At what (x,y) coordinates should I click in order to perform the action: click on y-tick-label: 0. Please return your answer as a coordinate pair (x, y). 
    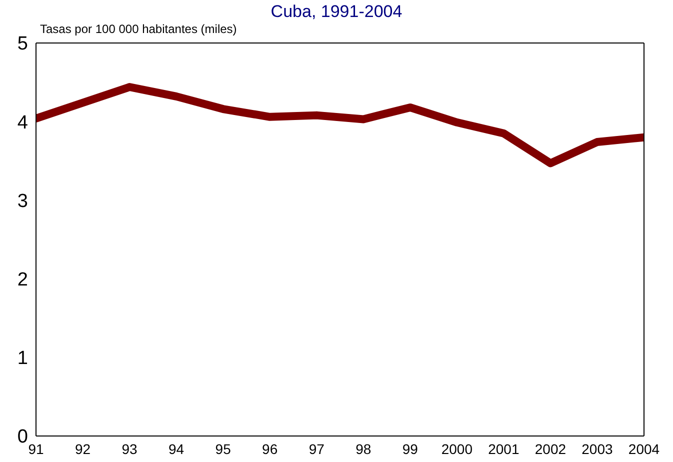
    Looking at the image, I should click on (22, 437).